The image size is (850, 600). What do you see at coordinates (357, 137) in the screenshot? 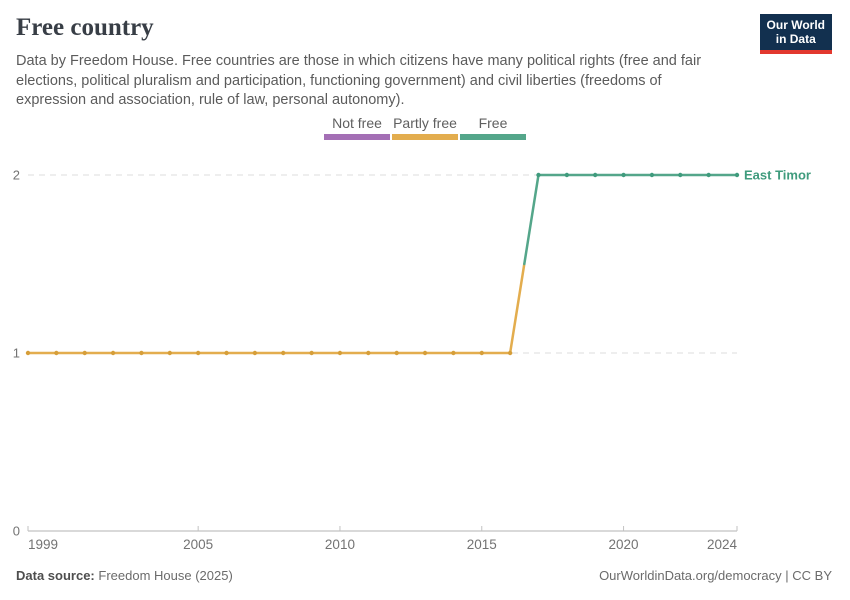
I see `legend-swatch-not-free` at bounding box center [357, 137].